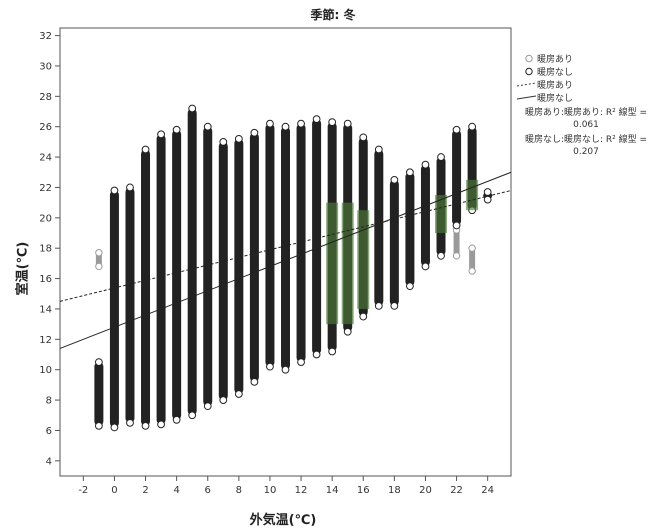 This screenshot has height=528, width=666. What do you see at coordinates (586, 140) in the screenshot?
I see `fit-annotation-text: 暖房なし:暖房なし: R² 線型 =` at bounding box center [586, 140].